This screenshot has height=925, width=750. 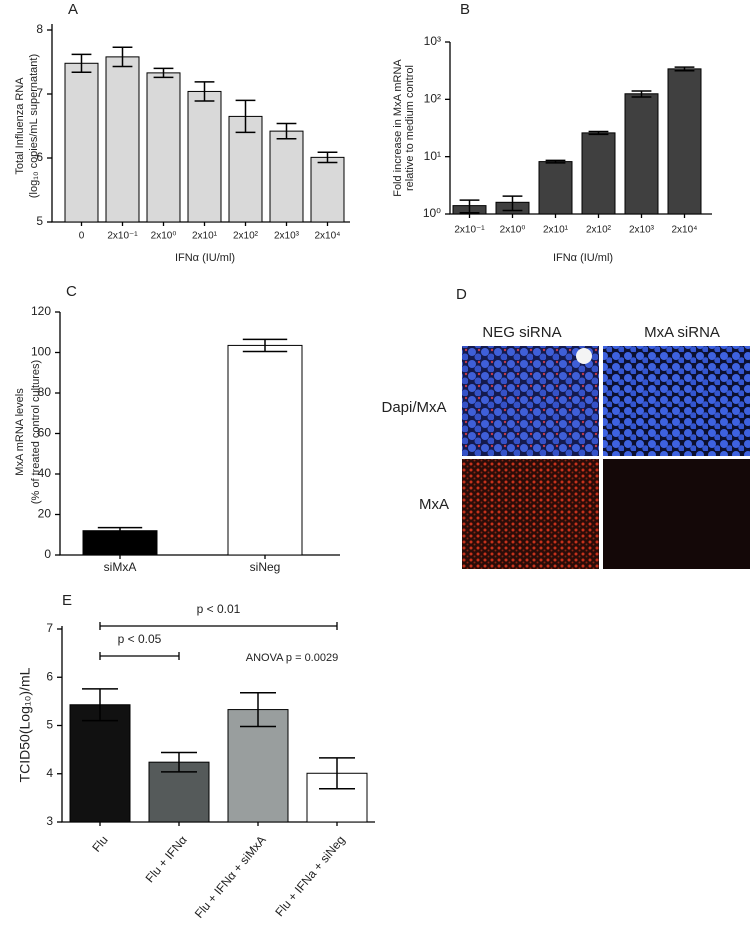 What do you see at coordinates (292, 658) in the screenshot?
I see `annotation: ANOVA p = 0.0029` at bounding box center [292, 658].